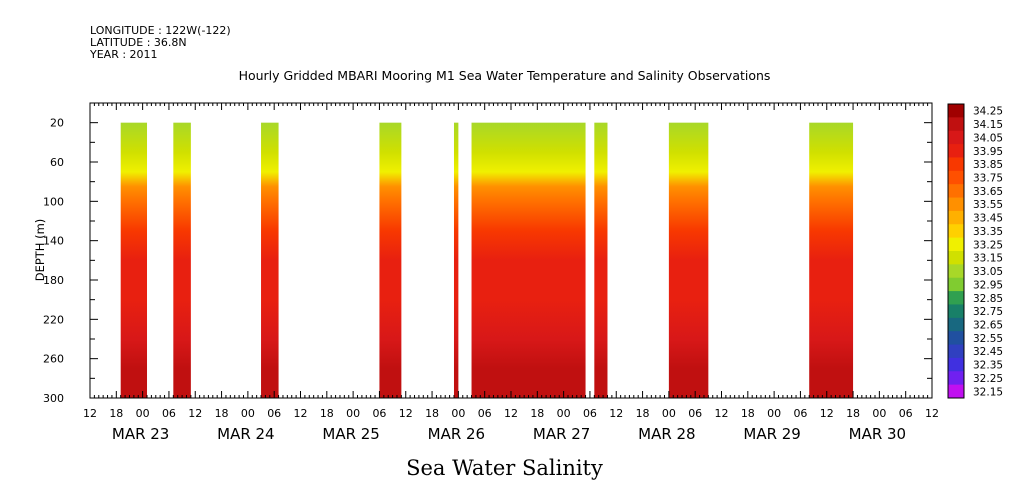 This screenshot has height=504, width=1009. What do you see at coordinates (53, 201) in the screenshot?
I see `y-tick-label: 100` at bounding box center [53, 201].